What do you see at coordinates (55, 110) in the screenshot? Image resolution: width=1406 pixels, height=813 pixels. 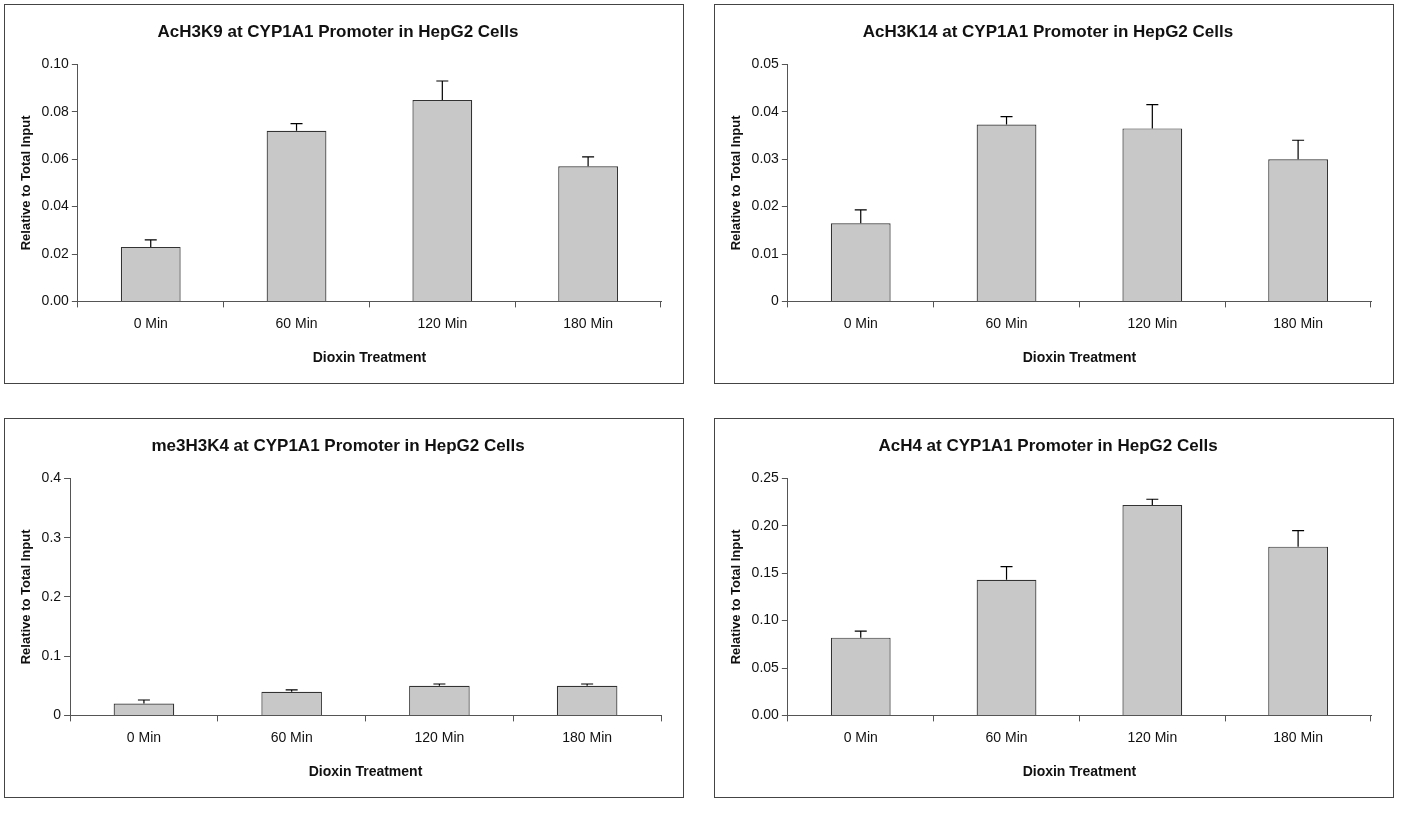 I see `y-tick-label: 0.08` at bounding box center [55, 110].